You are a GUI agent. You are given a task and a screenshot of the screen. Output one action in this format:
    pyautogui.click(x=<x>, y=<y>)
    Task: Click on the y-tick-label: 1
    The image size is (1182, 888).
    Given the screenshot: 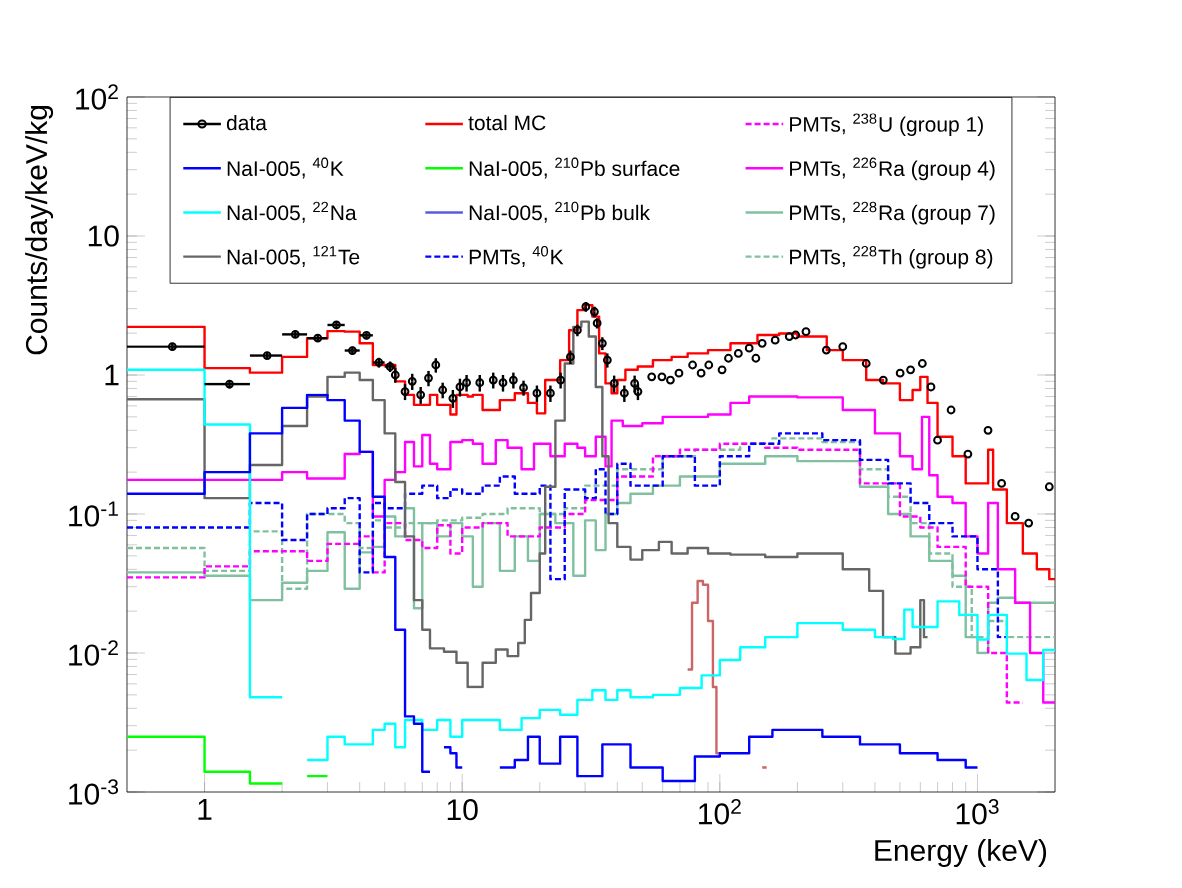 What is the action you would take?
    pyautogui.click(x=112, y=375)
    